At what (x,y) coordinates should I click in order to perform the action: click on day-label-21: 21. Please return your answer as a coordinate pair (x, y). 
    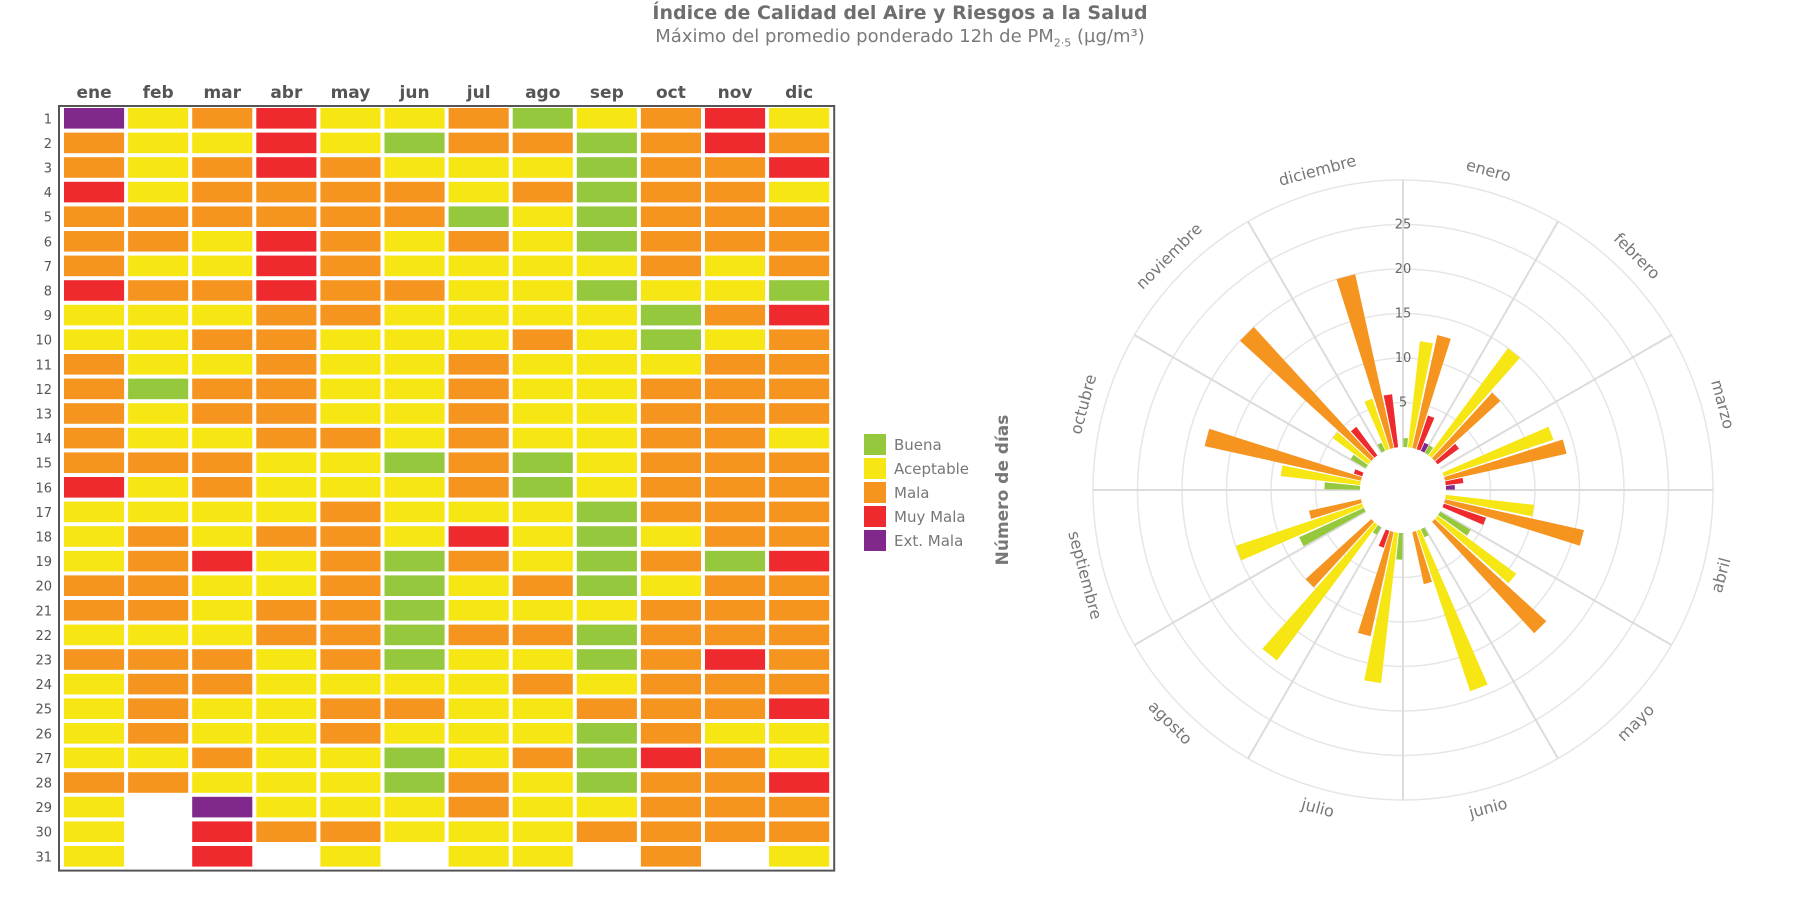
    Looking at the image, I should click on (43, 611).